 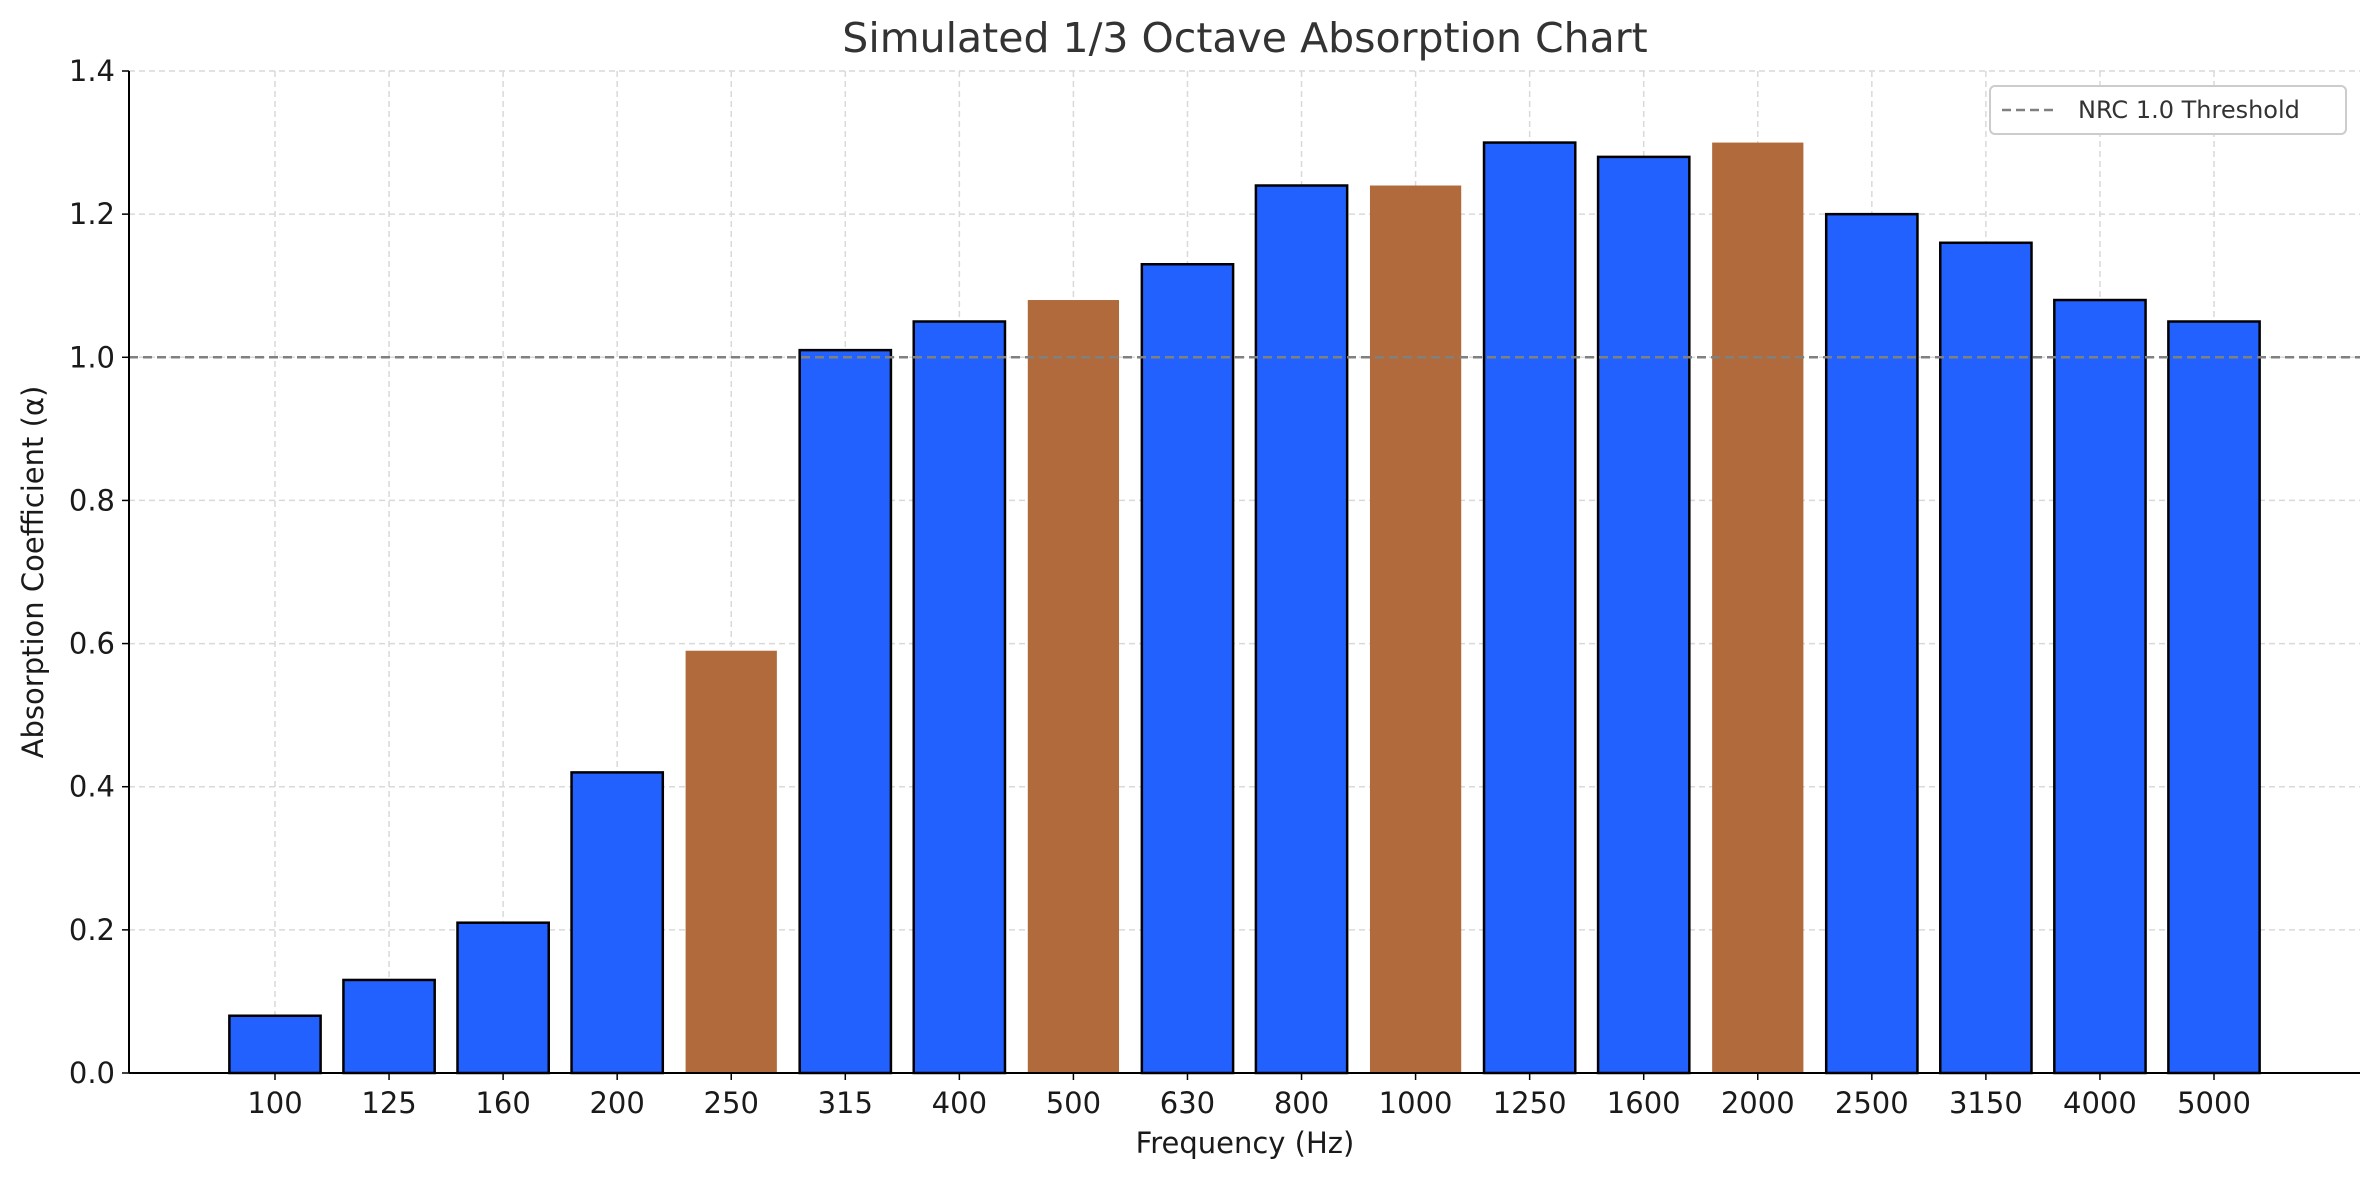 I want to click on legend-box, so click(x=2168, y=110).